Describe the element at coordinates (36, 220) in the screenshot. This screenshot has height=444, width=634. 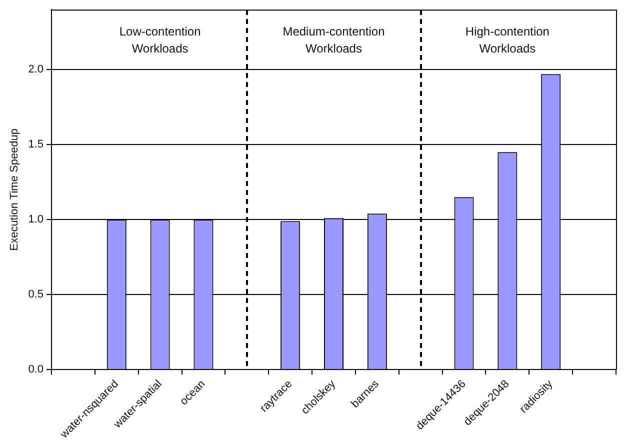
I see `y-tick-label: 1.0` at that location.